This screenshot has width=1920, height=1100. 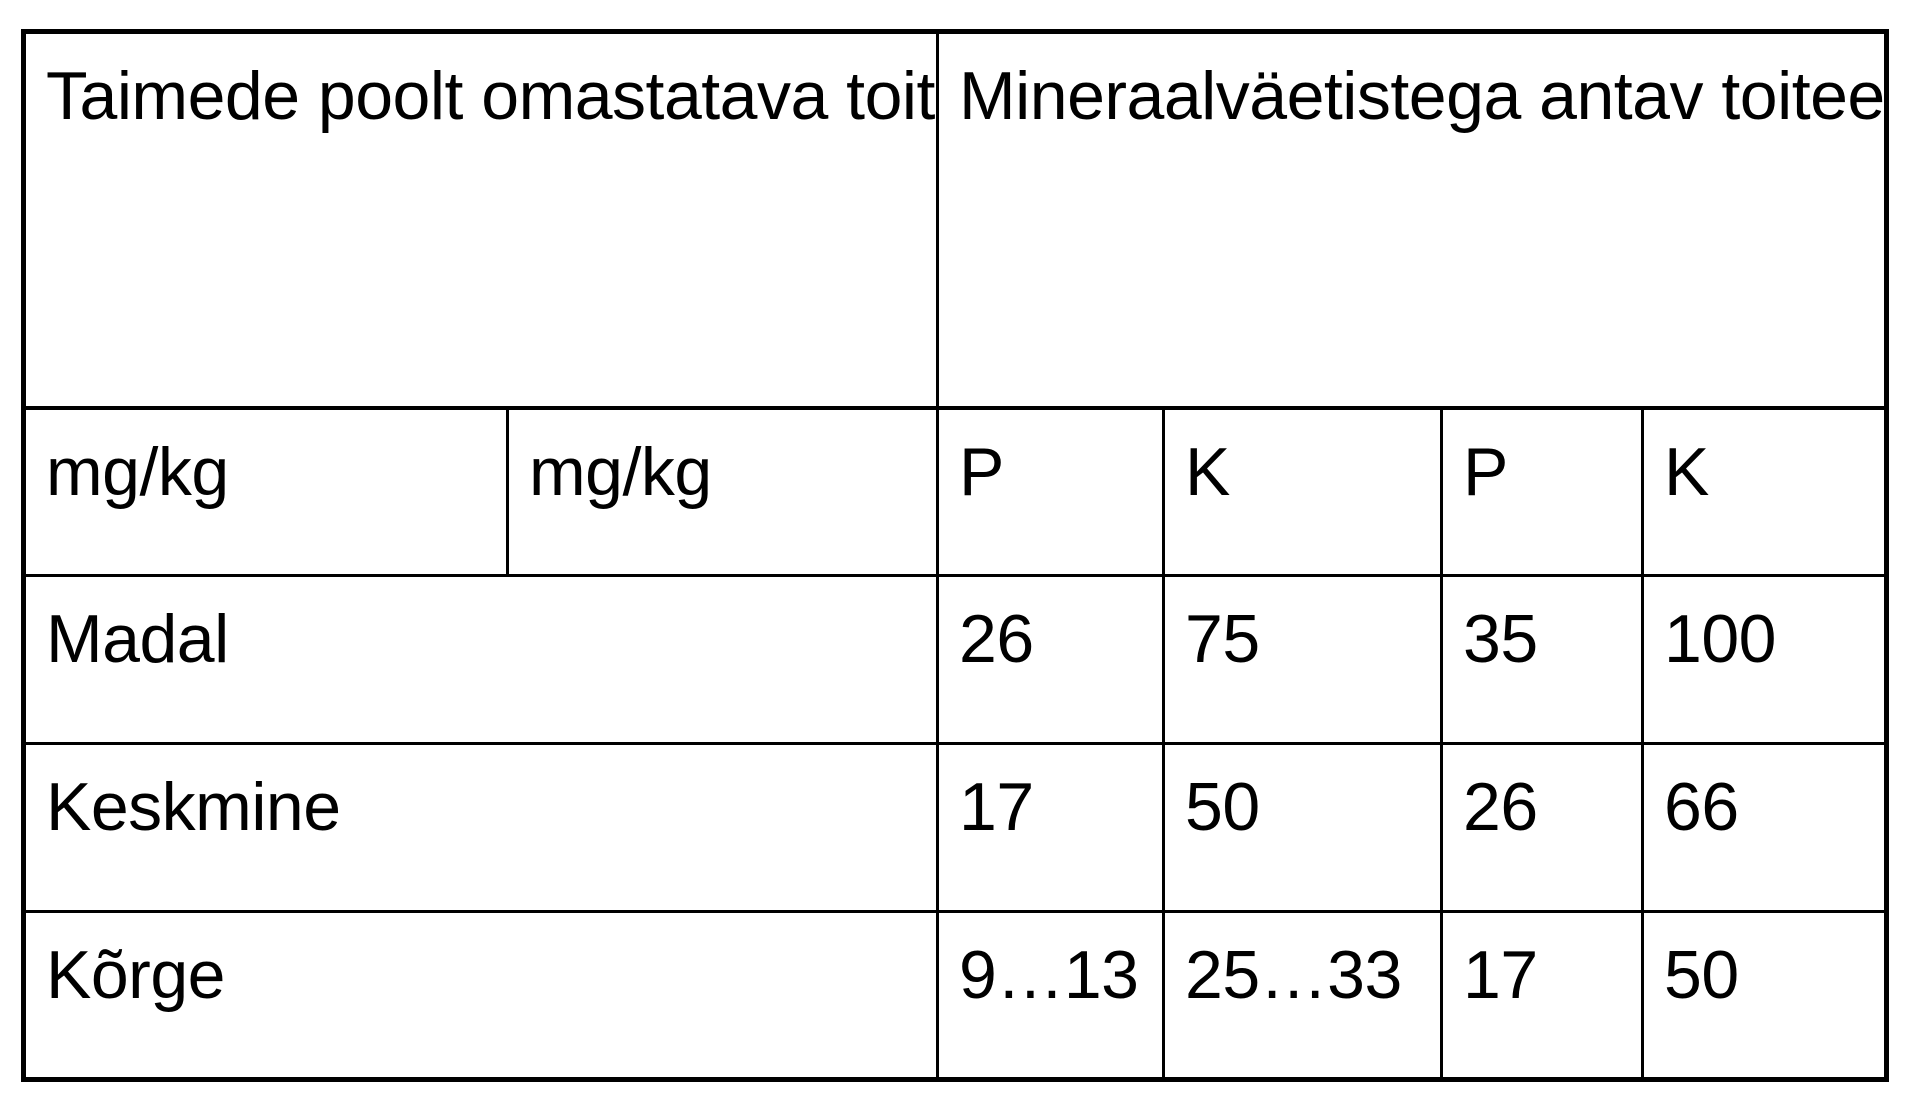 I want to click on subheader-unit-k: mg/kg, so click(x=722, y=491).